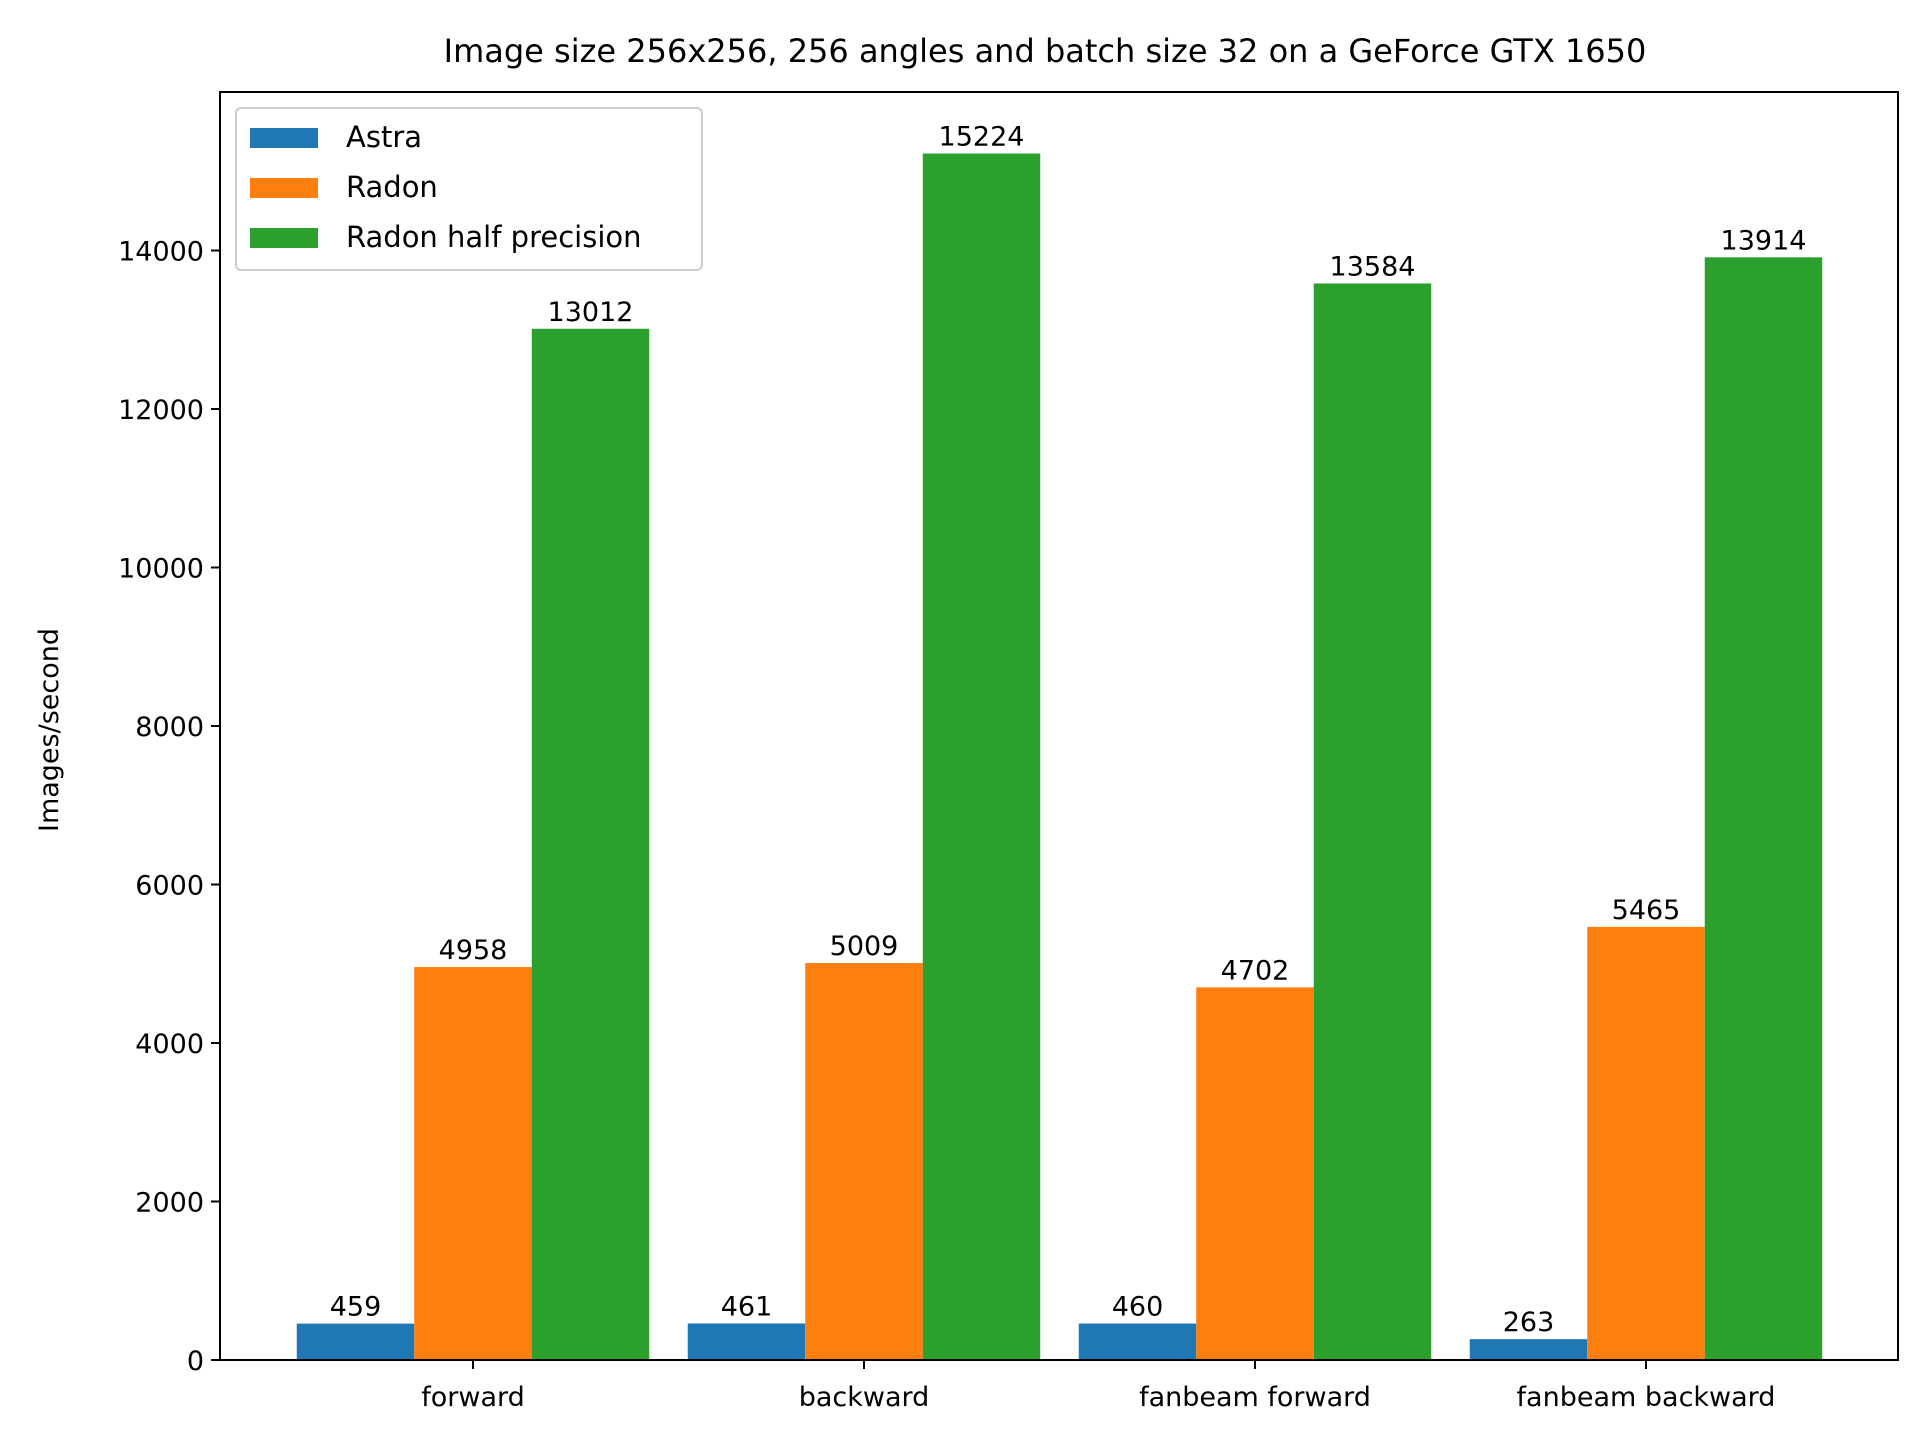 The image size is (1920, 1444). Describe the element at coordinates (1137, 1341) in the screenshot. I see `bar-astra-fanbeam-forward` at that location.